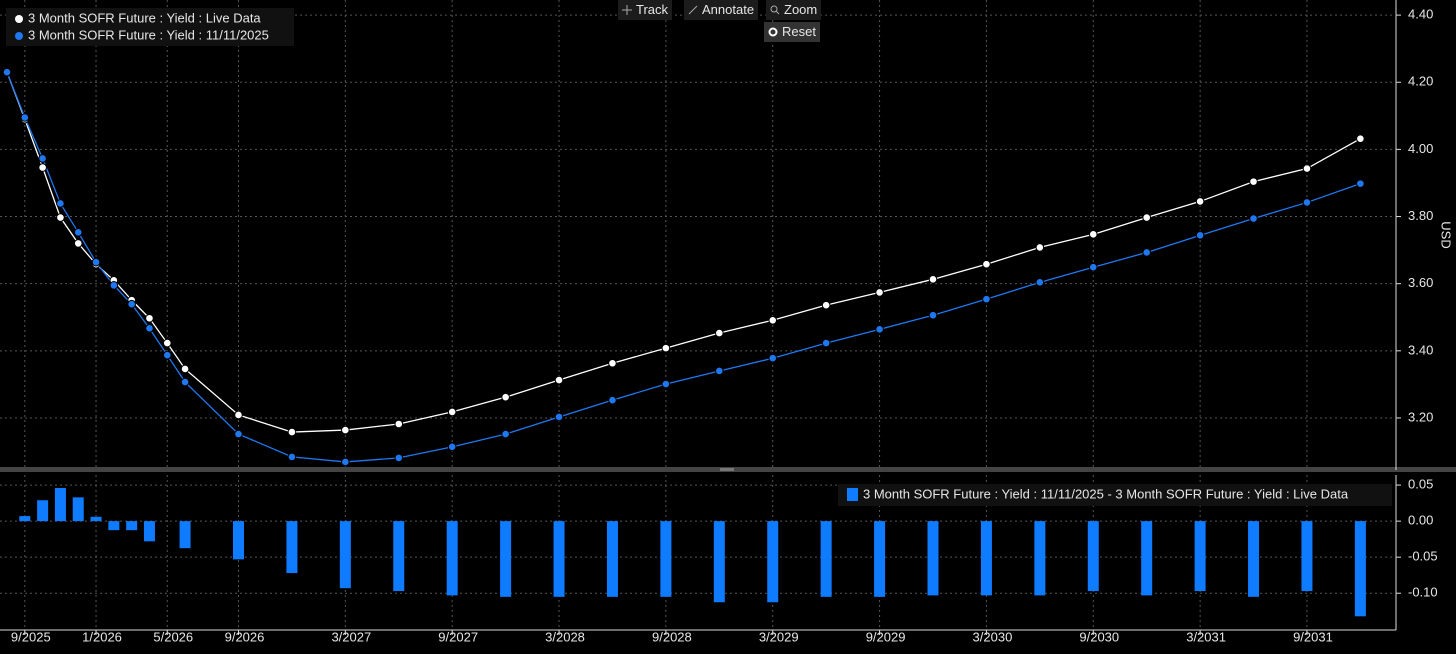 The width and height of the screenshot is (1456, 654). What do you see at coordinates (1420, 416) in the screenshot?
I see `y-tick-label: 3.20` at bounding box center [1420, 416].